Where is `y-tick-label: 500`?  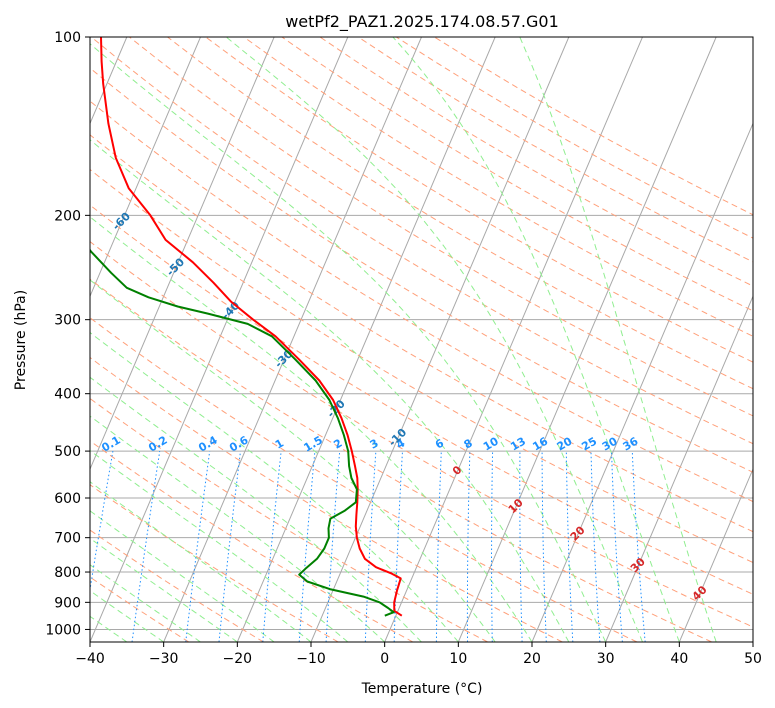
y-tick-label: 500 is located at coordinates (67, 452).